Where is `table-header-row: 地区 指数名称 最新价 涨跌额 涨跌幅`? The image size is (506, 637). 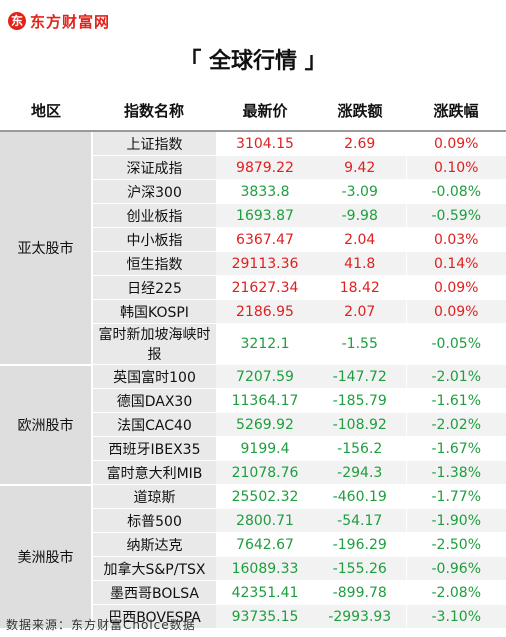 table-header-row: 地区 指数名称 最新价 涨跌额 涨跌幅 is located at coordinates (253, 111).